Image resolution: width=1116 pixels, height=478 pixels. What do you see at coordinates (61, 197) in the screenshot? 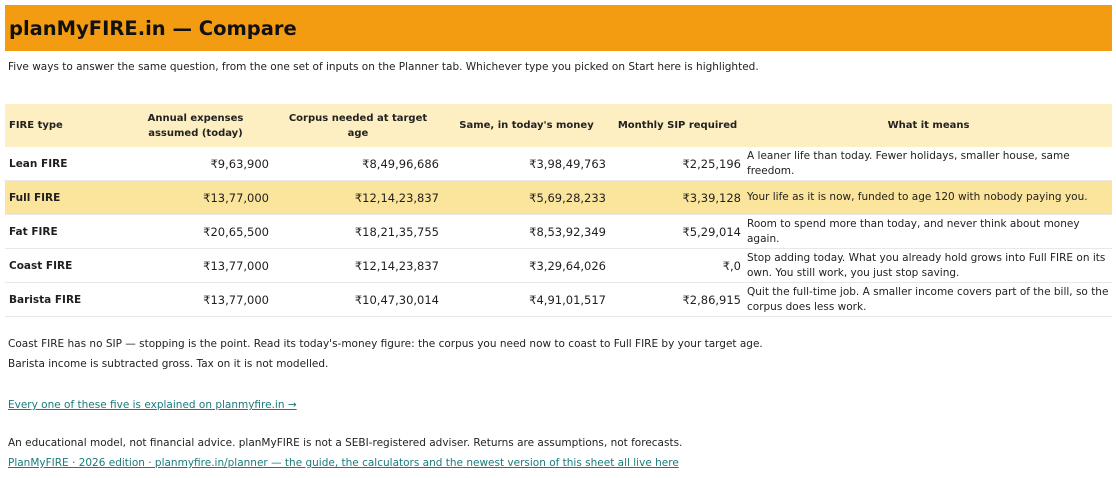
I see `fire-type-cell: Full FIRE` at bounding box center [61, 197].